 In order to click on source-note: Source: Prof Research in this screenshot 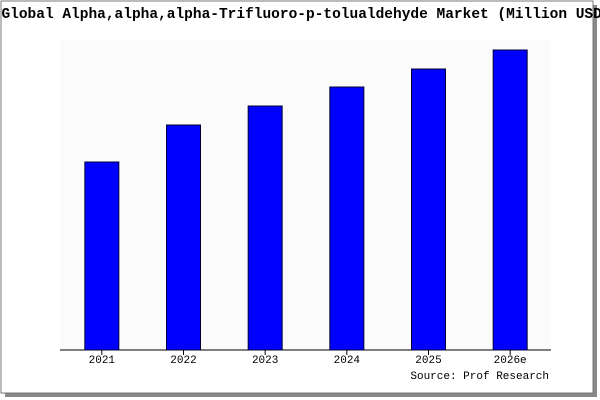, I will do `click(479, 377)`.